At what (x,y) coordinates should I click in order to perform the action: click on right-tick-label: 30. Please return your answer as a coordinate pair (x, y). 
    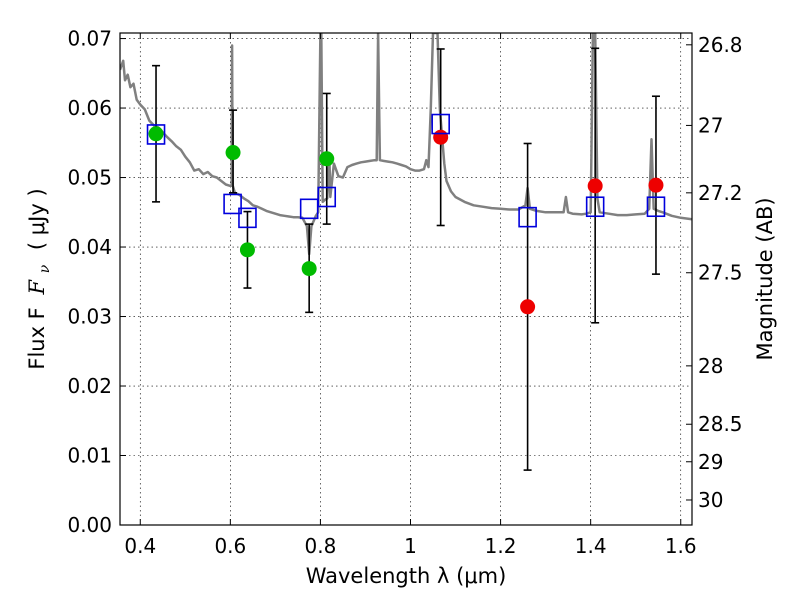
    Looking at the image, I should click on (710, 500).